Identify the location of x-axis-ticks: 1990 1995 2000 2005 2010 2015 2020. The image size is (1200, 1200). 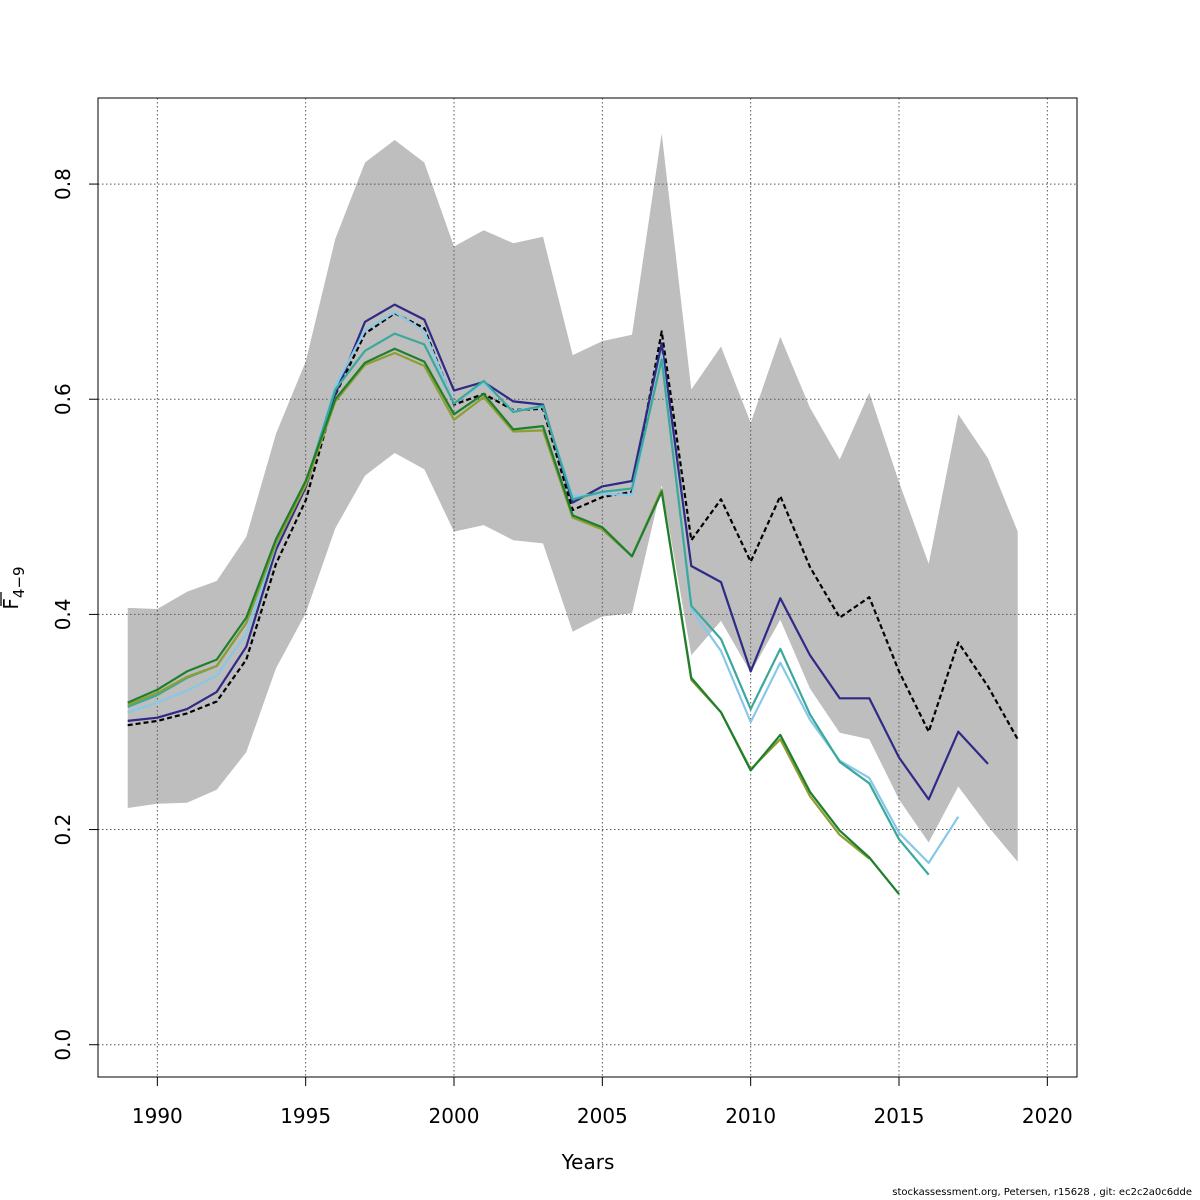
(602, 1102).